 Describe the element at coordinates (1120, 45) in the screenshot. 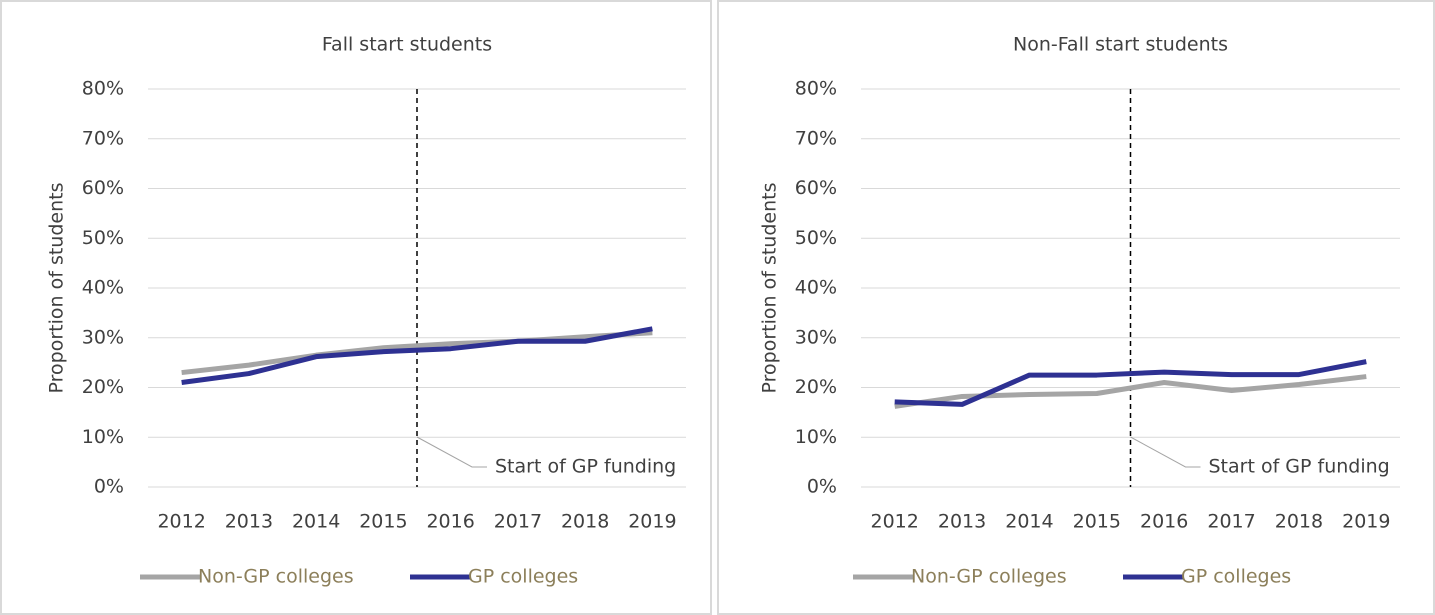

I see `chart-title: Non-Fall start students` at that location.